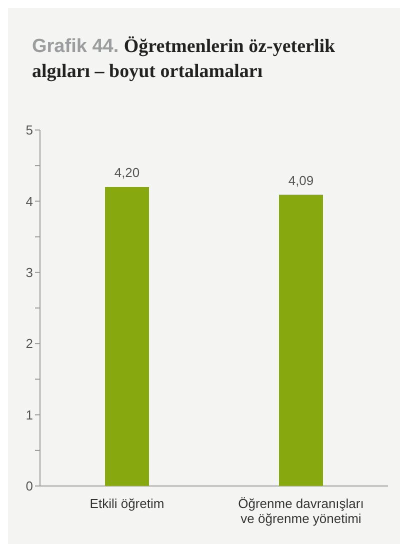  I want to click on y-tick-label: 1, so click(29, 414).